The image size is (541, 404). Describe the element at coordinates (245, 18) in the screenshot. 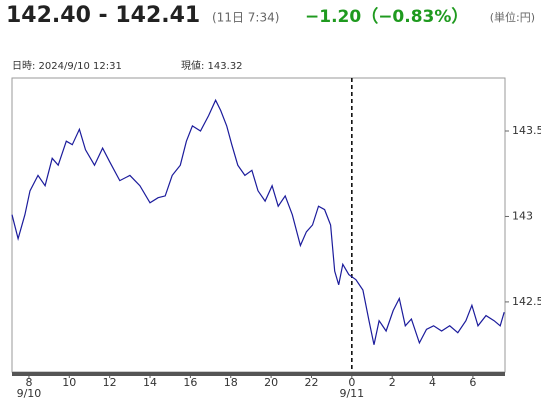

I see `update-time: (11日 7:34)` at that location.